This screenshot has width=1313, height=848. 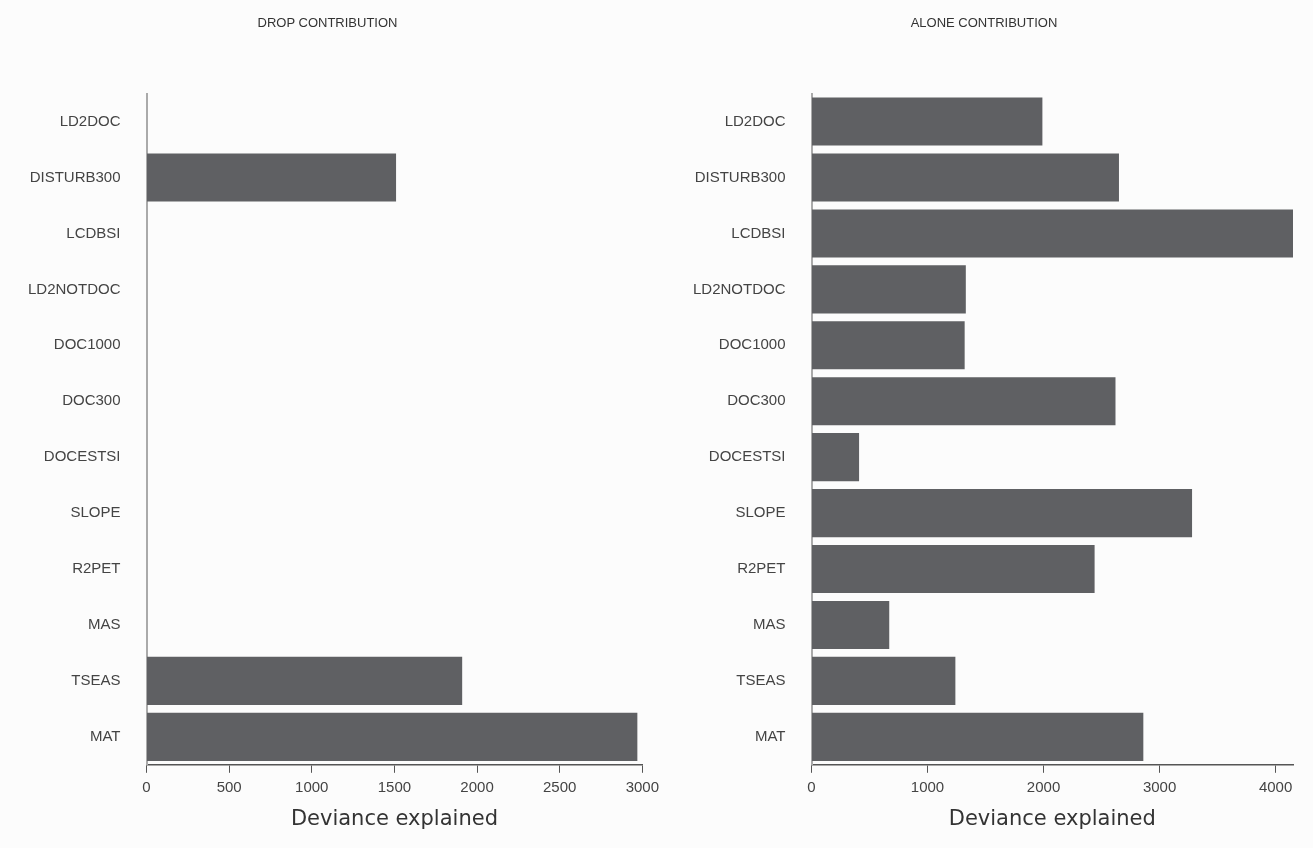 What do you see at coordinates (559, 786) in the screenshot?
I see `x-tick-label: 2500` at bounding box center [559, 786].